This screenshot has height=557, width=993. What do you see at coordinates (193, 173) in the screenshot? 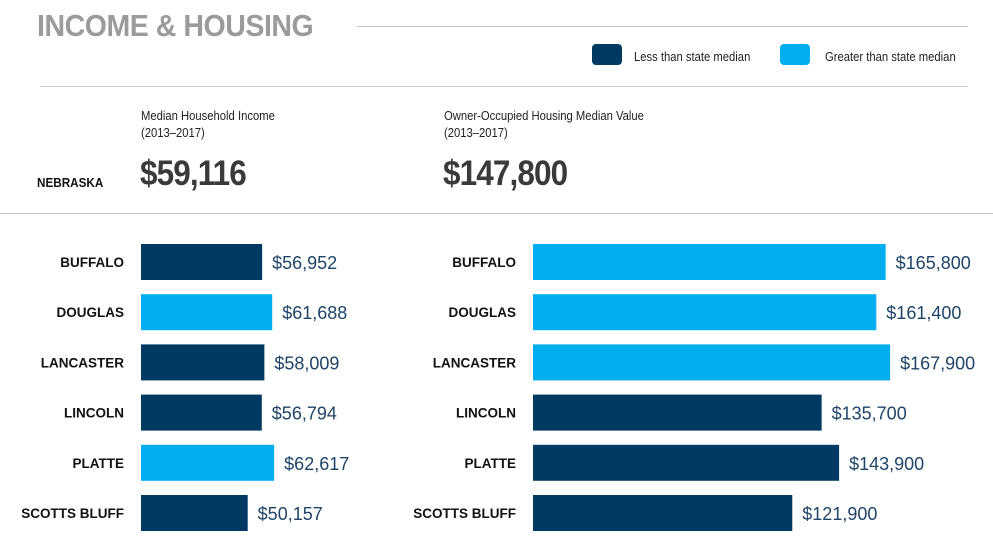
I see `state-income-value: $59,116` at bounding box center [193, 173].